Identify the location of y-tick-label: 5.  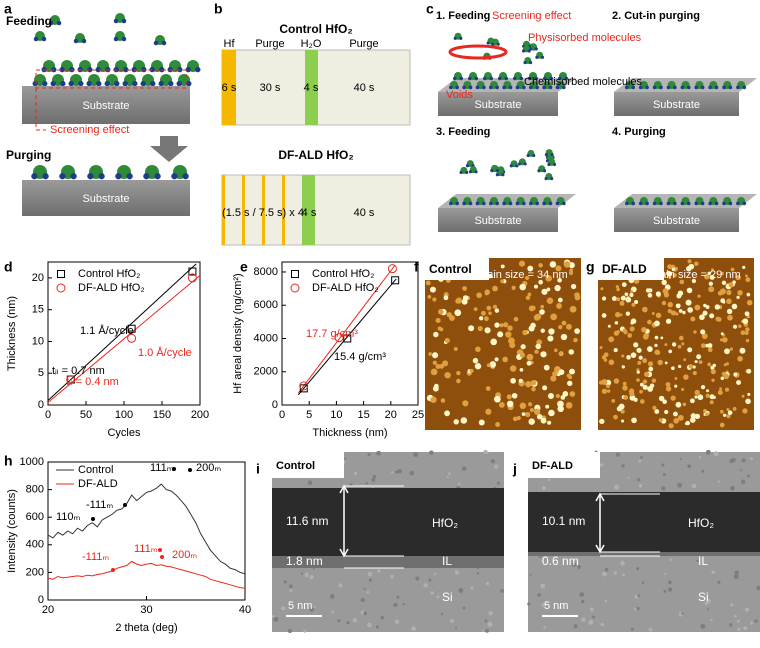
(41, 373).